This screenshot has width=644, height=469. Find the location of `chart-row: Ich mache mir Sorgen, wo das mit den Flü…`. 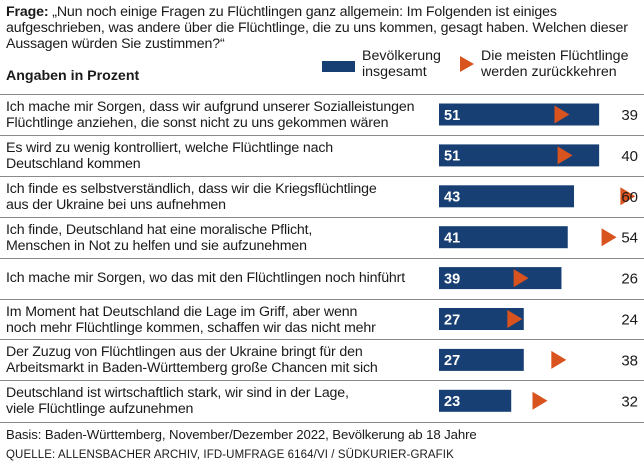

chart-row: Ich mache mir Sorgen, wo das mit den Flü… is located at coordinates (322, 278).